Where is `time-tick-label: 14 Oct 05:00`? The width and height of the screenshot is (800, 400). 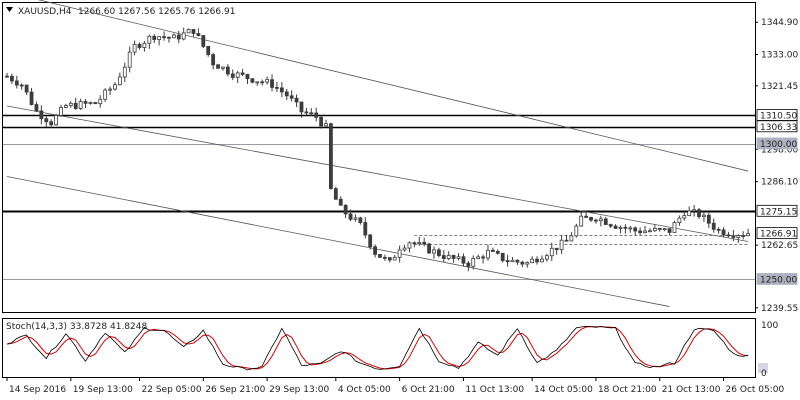
time-tick-label: 14 Oct 05:00 is located at coordinates (563, 390).